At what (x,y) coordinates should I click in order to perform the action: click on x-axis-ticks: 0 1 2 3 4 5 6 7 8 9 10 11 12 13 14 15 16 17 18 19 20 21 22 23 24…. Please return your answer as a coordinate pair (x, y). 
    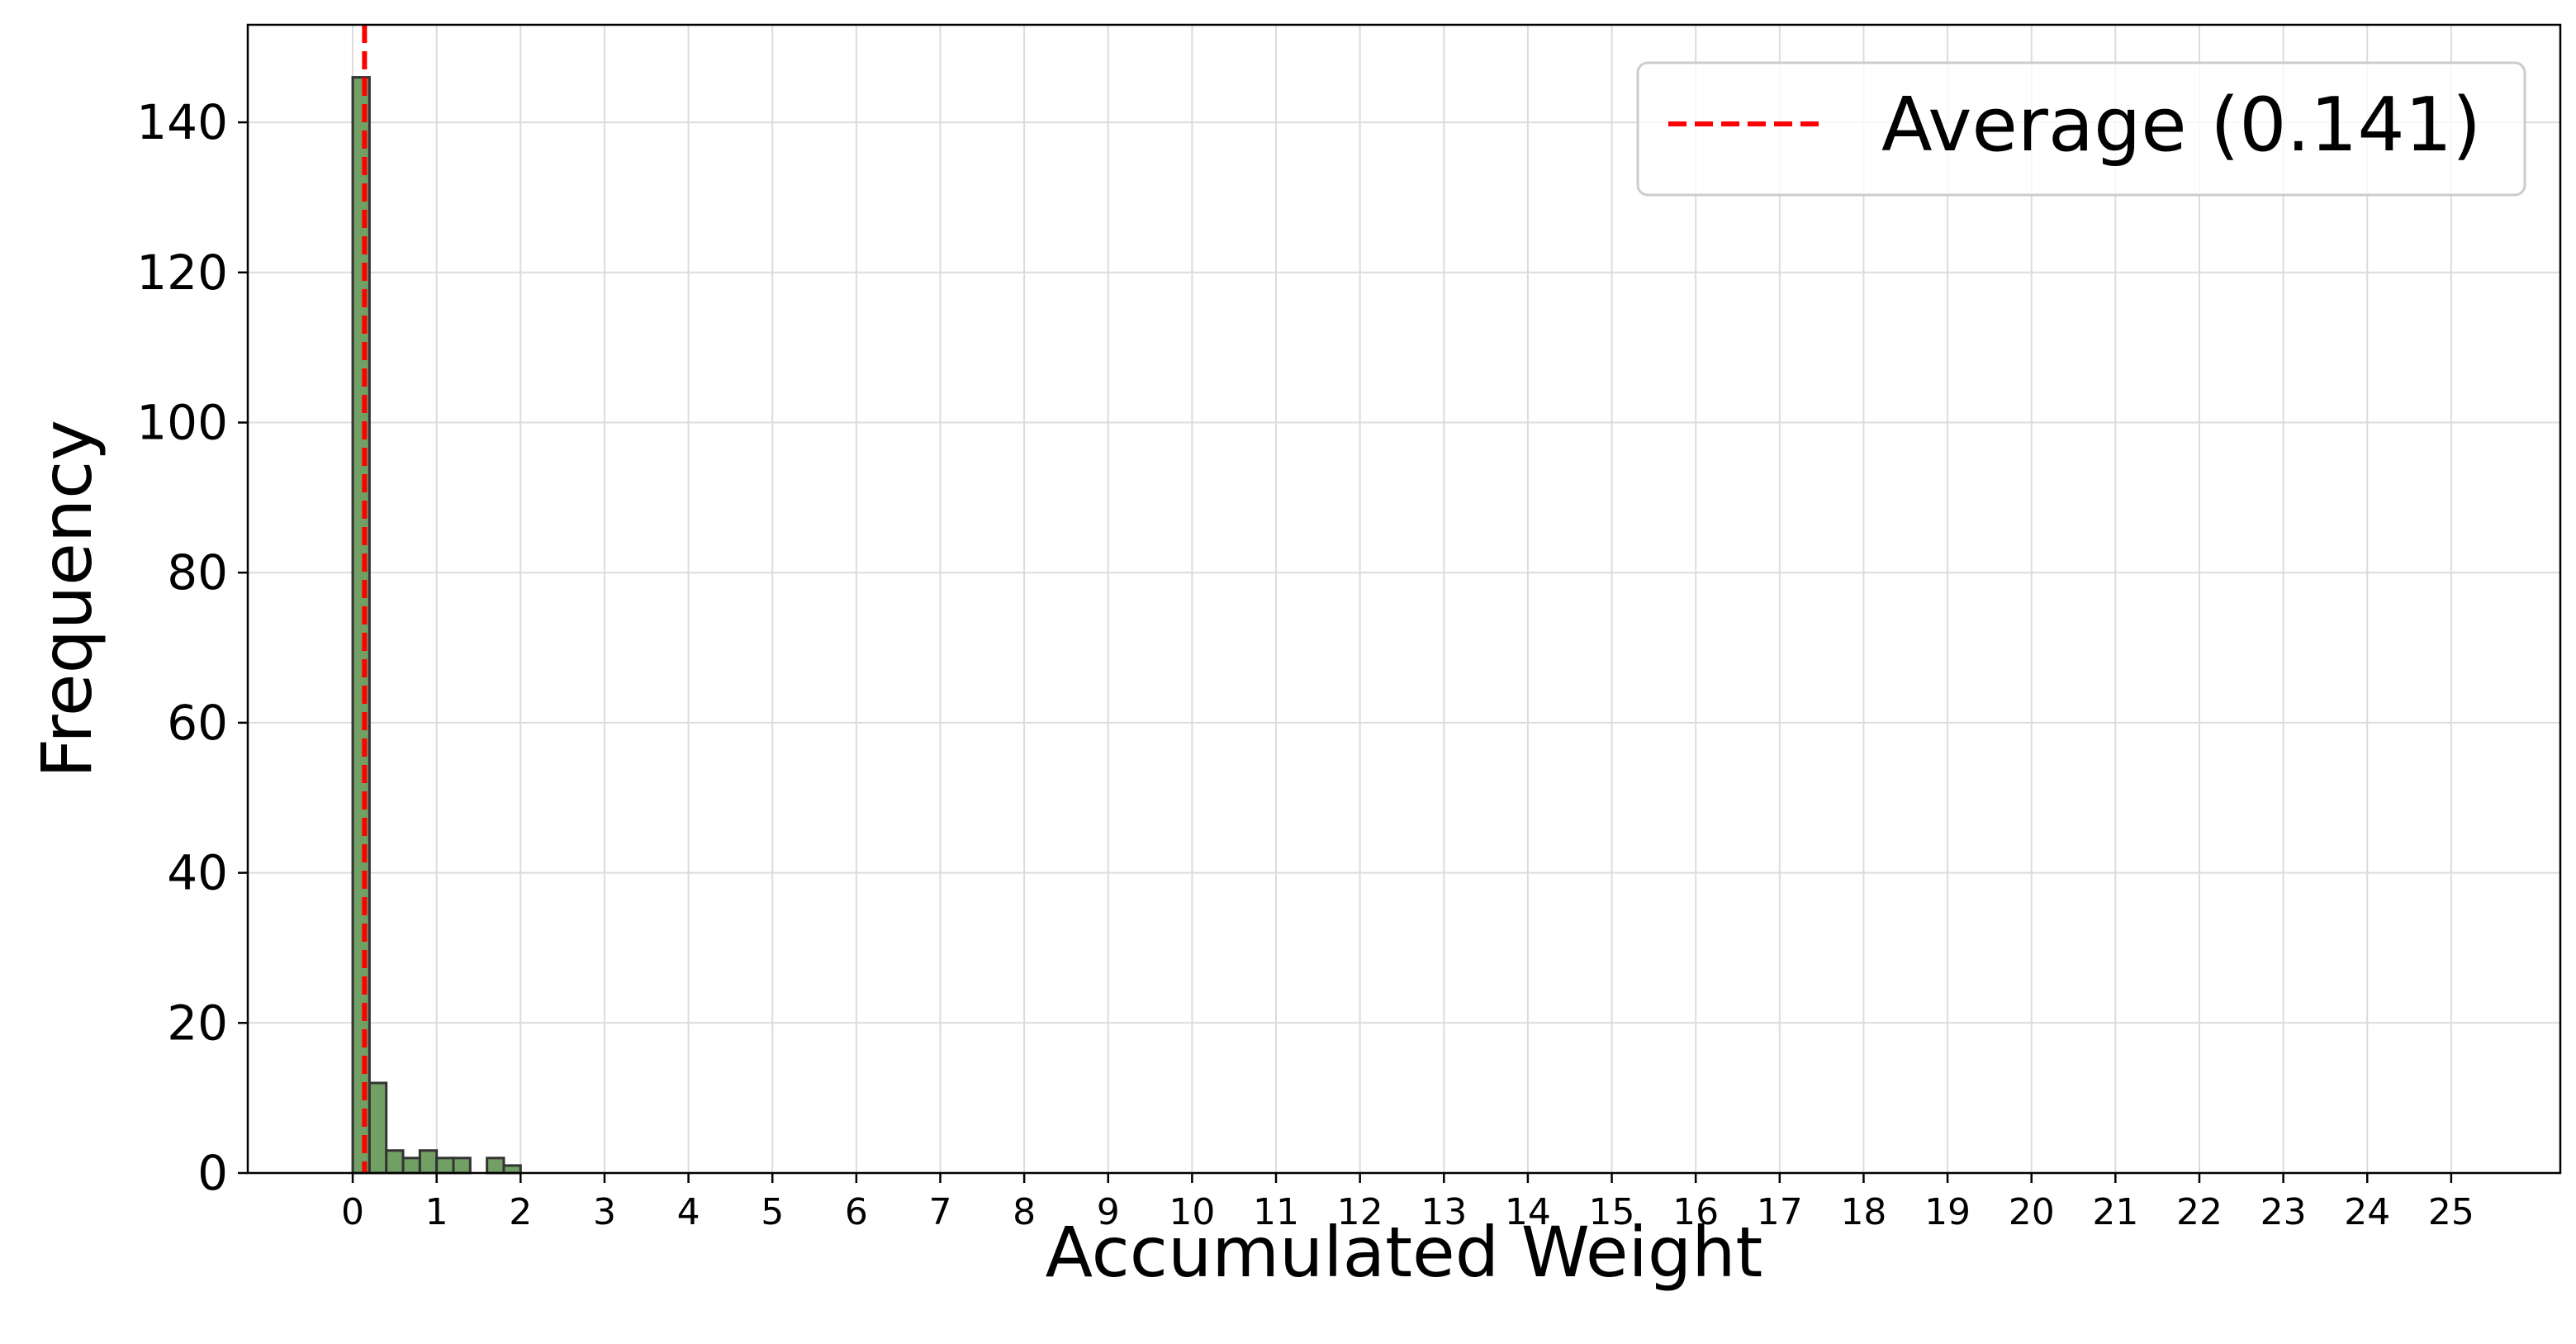
    Looking at the image, I should click on (1407, 1203).